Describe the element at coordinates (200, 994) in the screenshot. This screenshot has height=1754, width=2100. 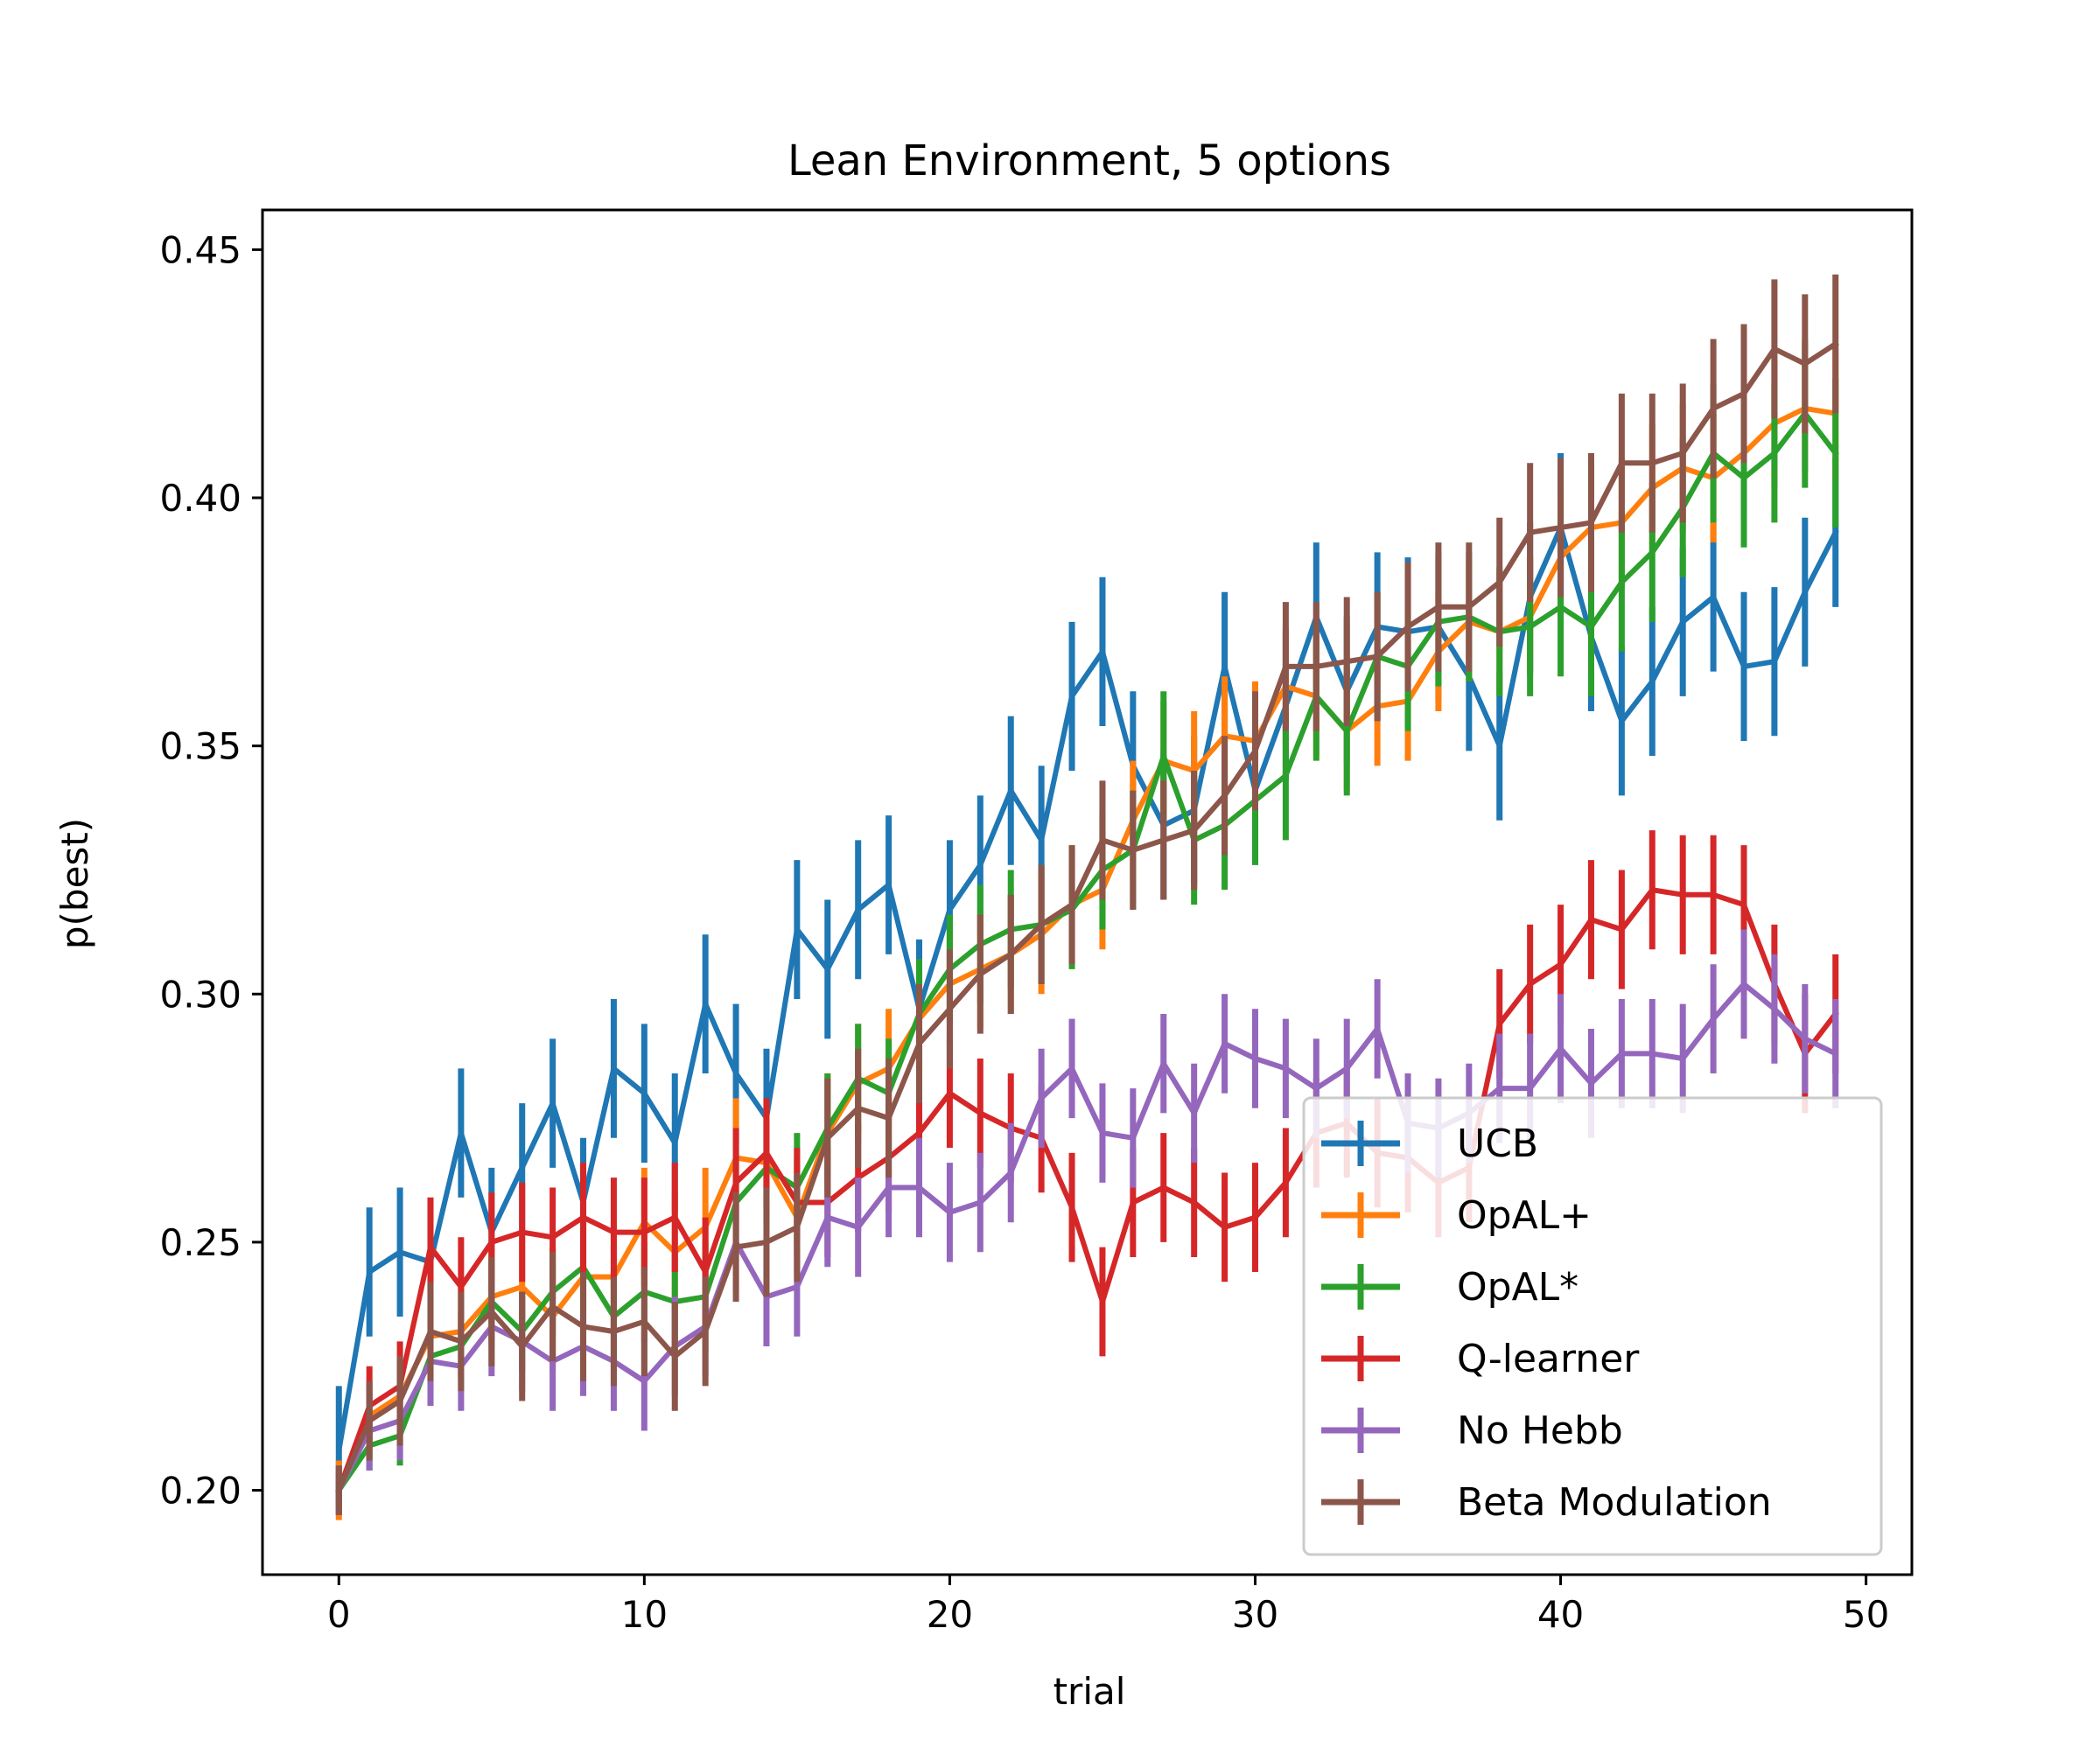
I see `y-tick-label: 0.30` at that location.